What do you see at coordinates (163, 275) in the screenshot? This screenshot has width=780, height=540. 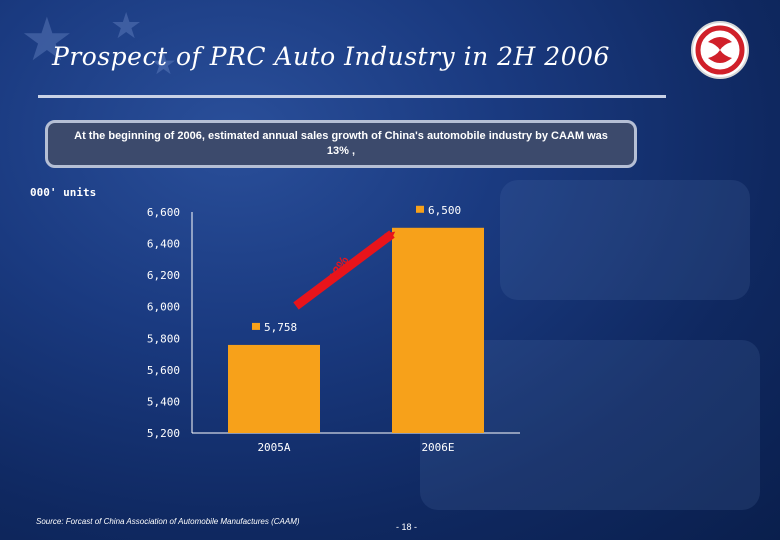 I see `y-tick-label: 6,200` at bounding box center [163, 275].